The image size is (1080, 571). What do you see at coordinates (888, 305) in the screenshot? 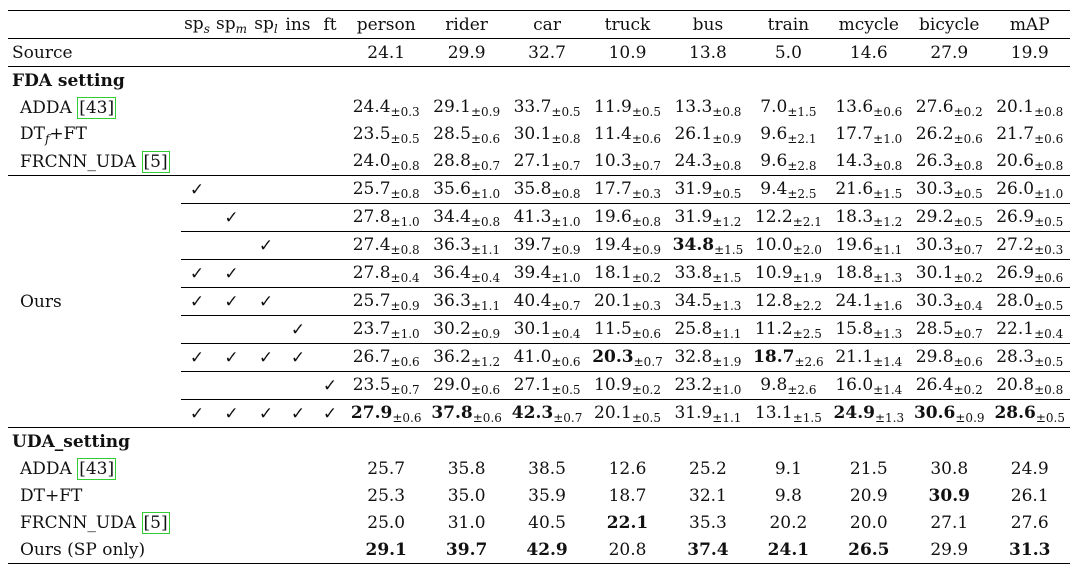
I see `std-value: ±1.6` at bounding box center [888, 305].